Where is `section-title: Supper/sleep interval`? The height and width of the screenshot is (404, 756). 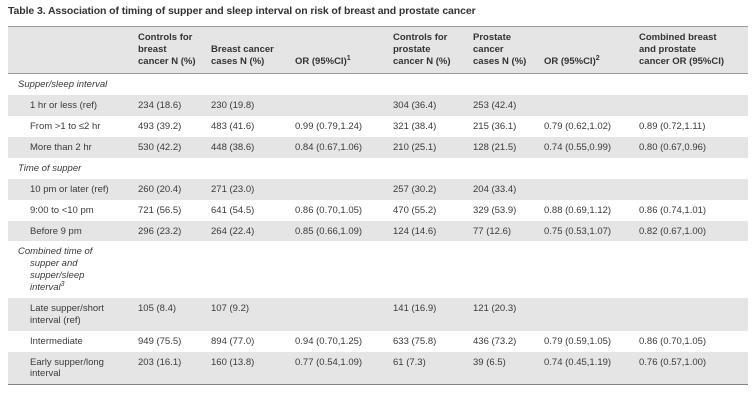
section-title: Supper/sleep interval is located at coordinates (63, 85).